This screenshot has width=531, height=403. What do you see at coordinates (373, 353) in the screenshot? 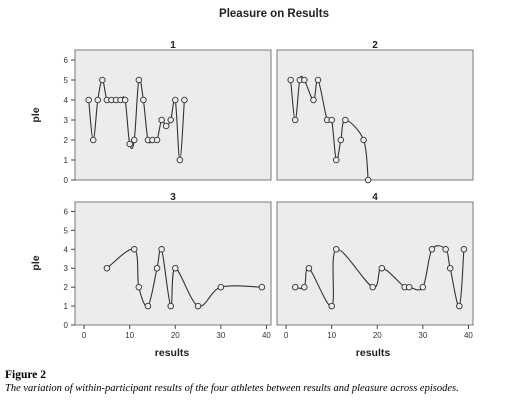
I see `x-axis-label-right: results` at bounding box center [373, 353].